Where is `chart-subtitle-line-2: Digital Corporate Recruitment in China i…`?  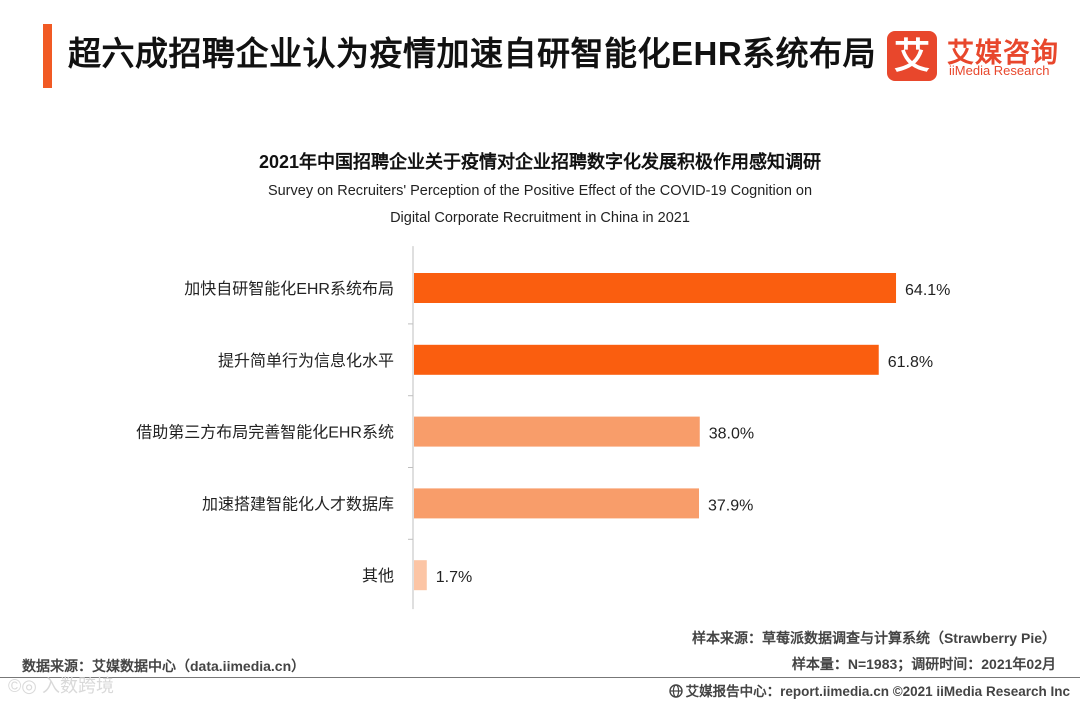 chart-subtitle-line-2: Digital Corporate Recruitment in China i… is located at coordinates (540, 218).